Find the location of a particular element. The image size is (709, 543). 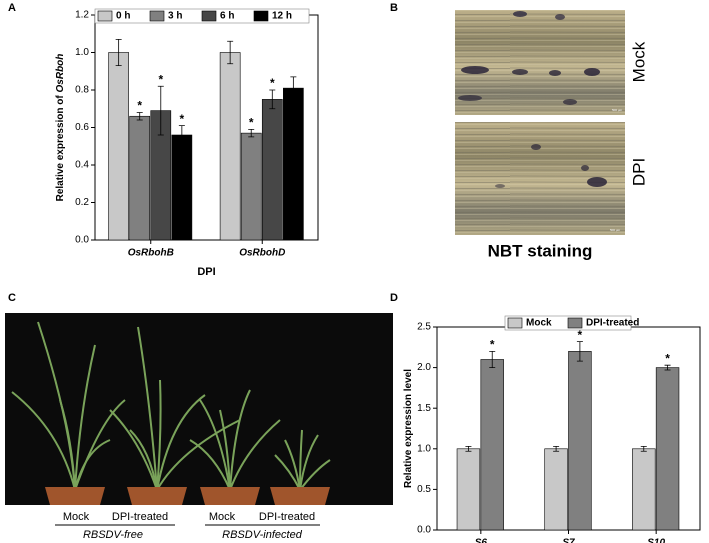

x-tick-label: OsRbohD is located at coordinates (262, 253).